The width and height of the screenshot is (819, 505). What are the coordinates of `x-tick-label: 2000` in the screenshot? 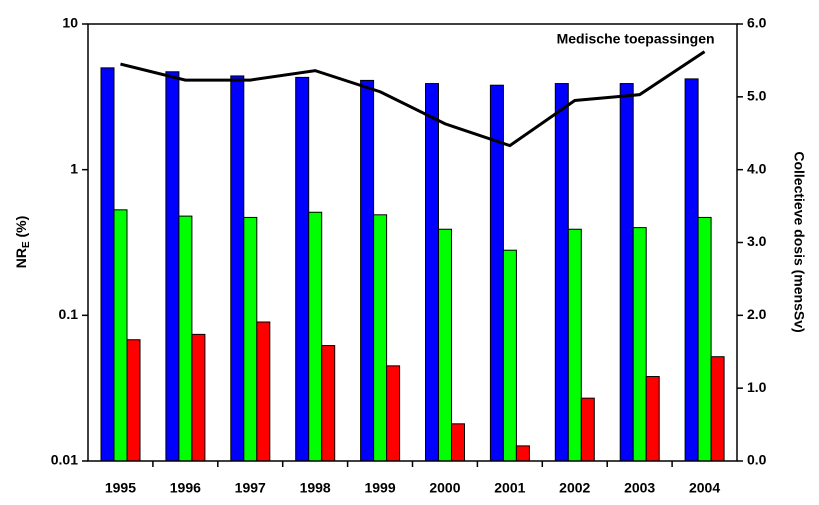 It's located at (444, 488).